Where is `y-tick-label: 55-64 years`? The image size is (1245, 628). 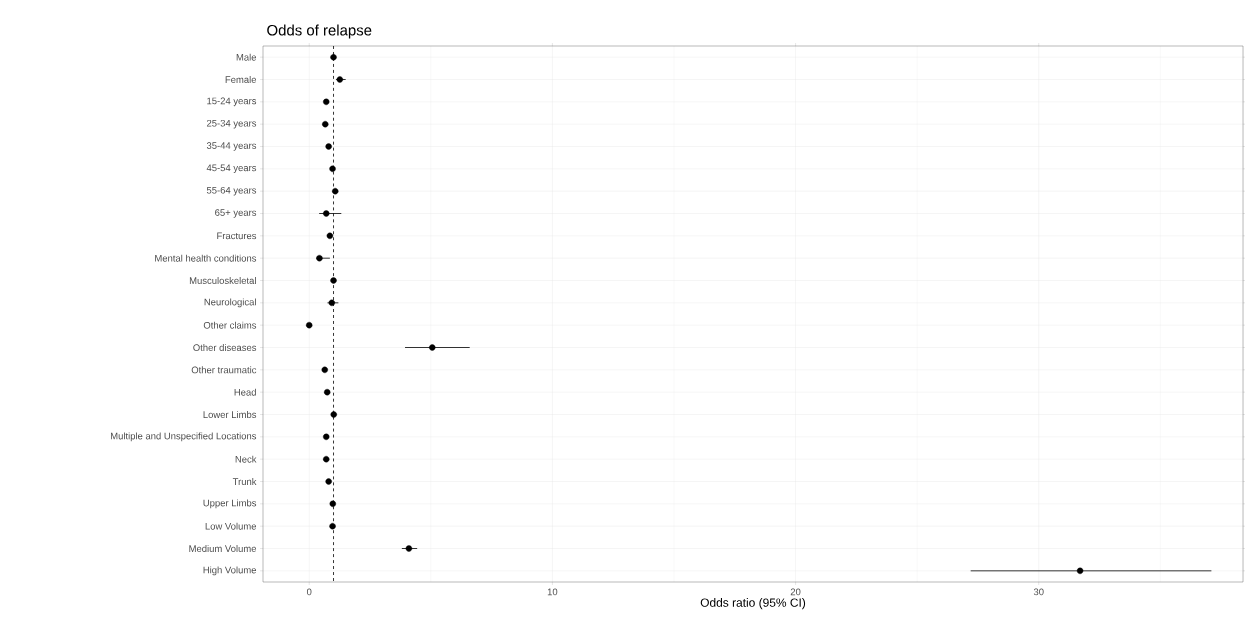
y-tick-label: 55-64 years is located at coordinates (231, 191).